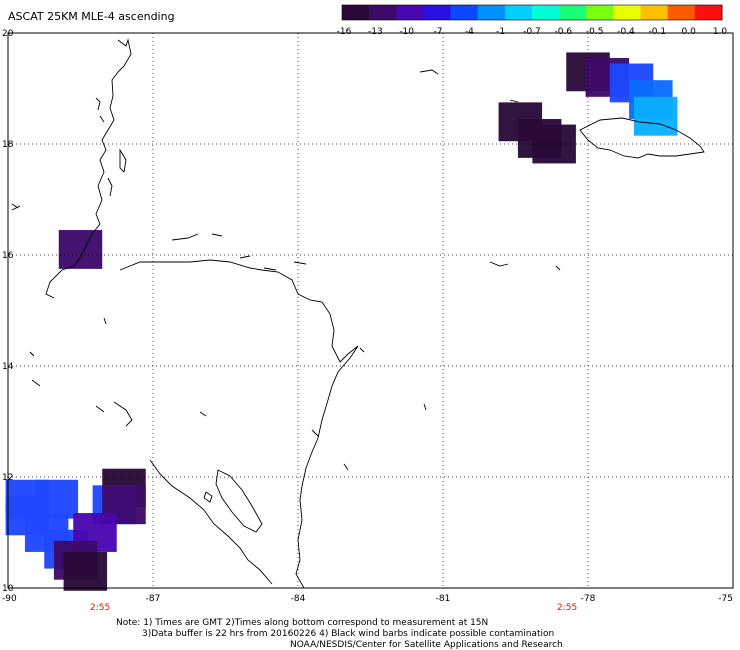  I want to click on colorbar-tick-label: -7, so click(438, 32).